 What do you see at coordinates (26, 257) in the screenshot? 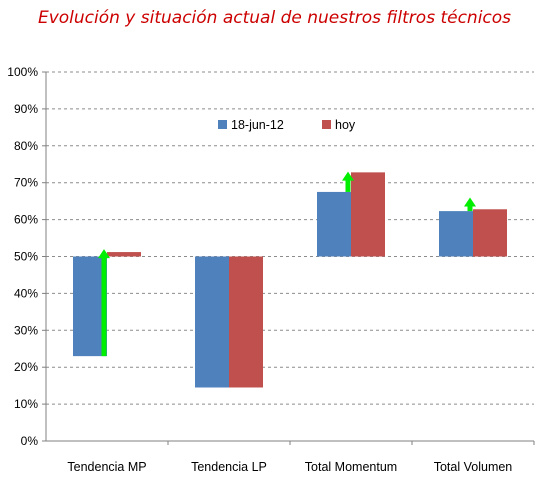
I see `y-tick-label: 50%` at bounding box center [26, 257].